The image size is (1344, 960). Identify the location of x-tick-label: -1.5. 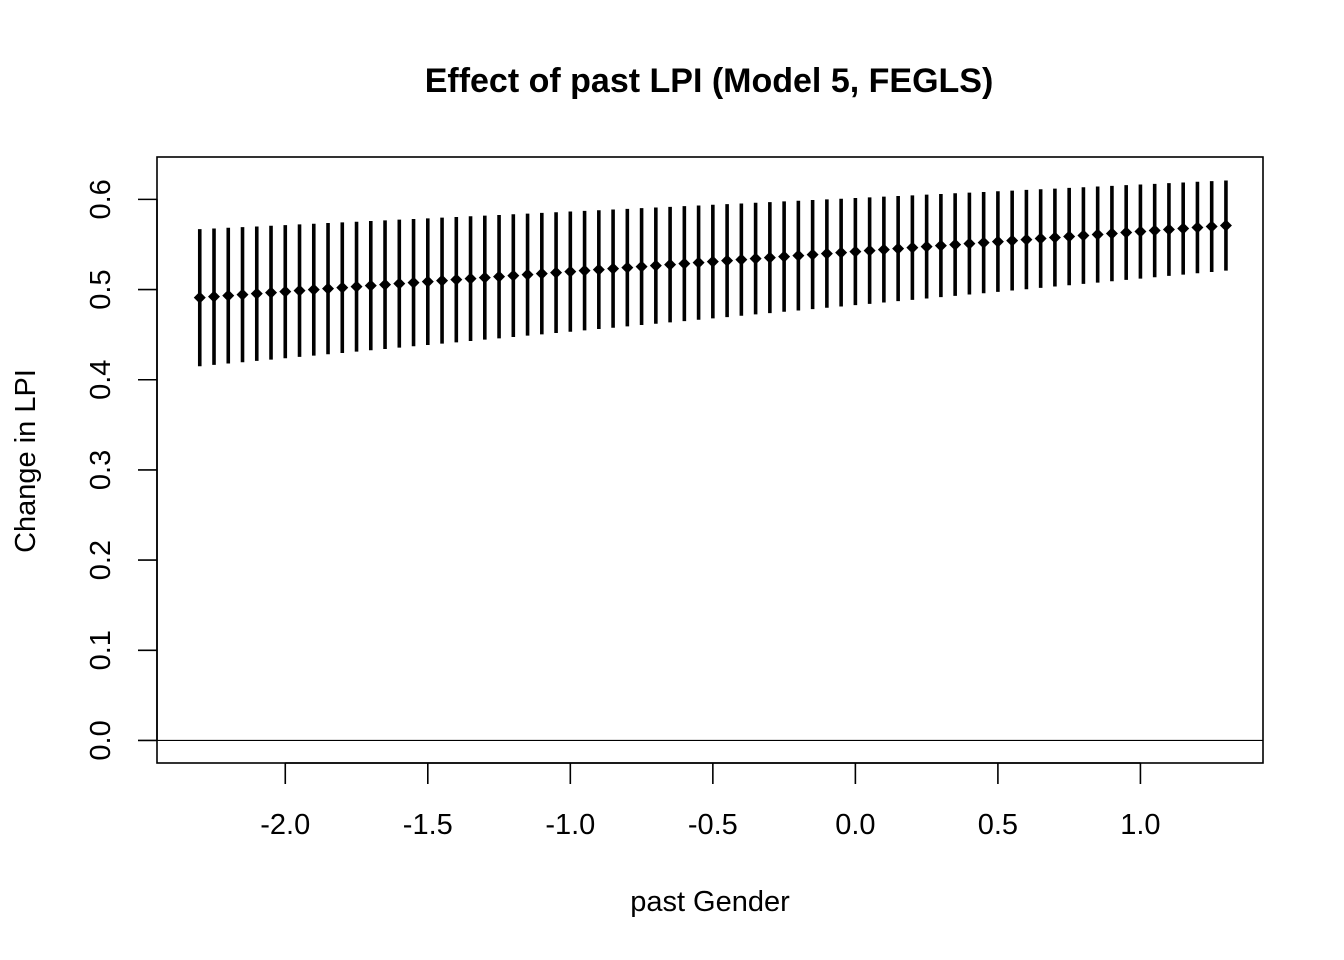
(428, 825).